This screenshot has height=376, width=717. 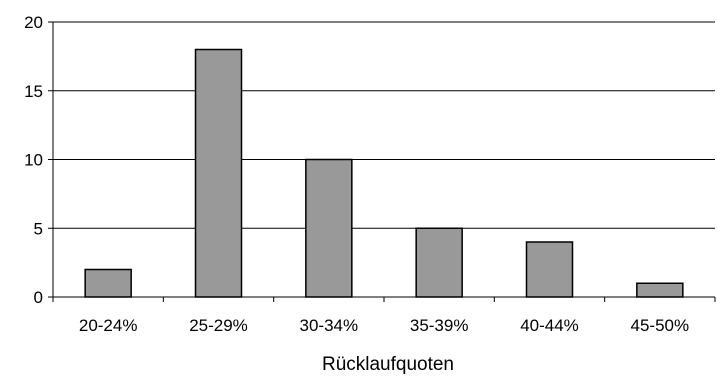 What do you see at coordinates (660, 290) in the screenshot?
I see `bar-45-50%` at bounding box center [660, 290].